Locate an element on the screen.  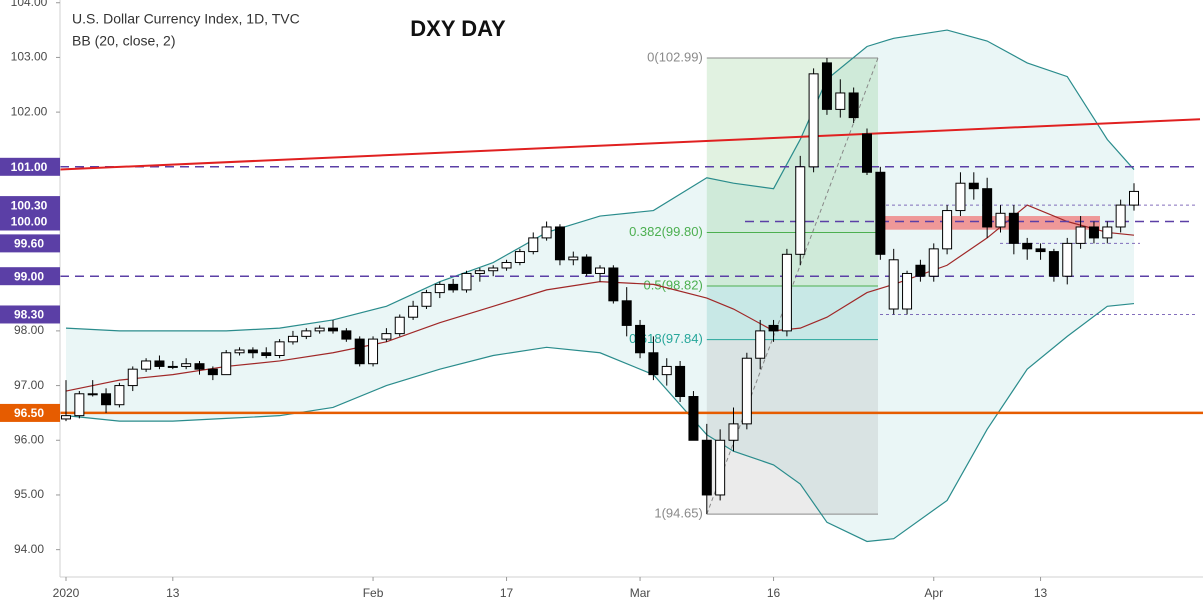
x-tick-label: 17 is located at coordinates (507, 593).